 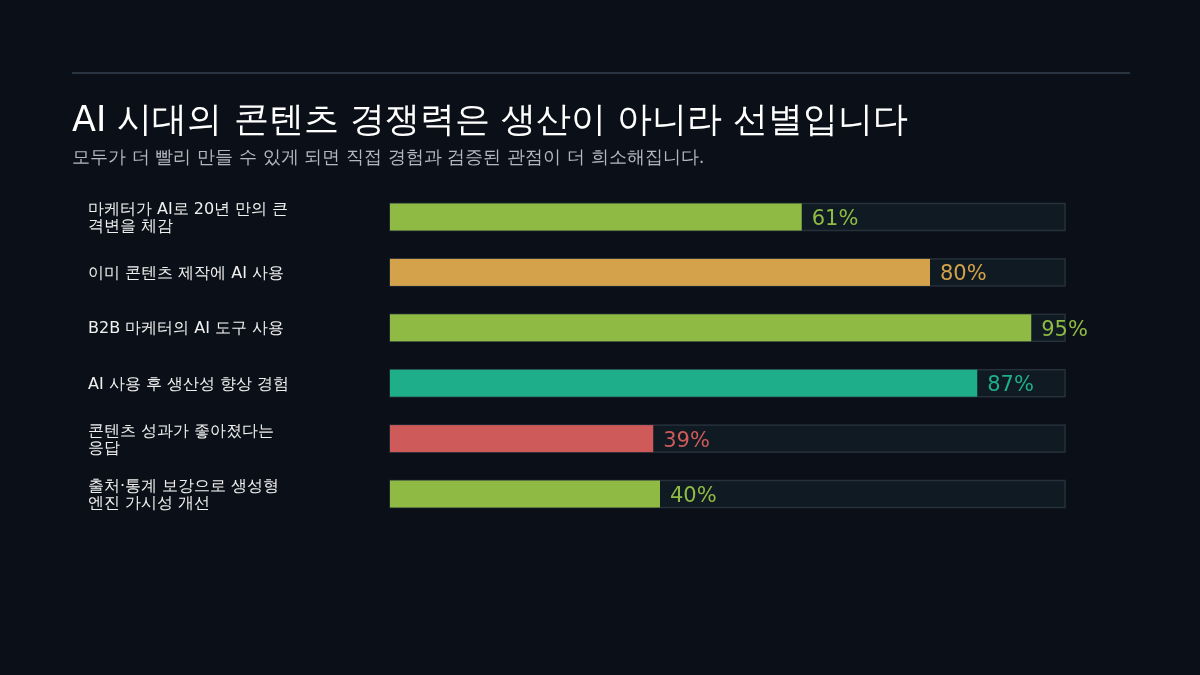 I want to click on chart-title: AI 시대의 콘텐츠 경쟁력은 생산이 아니라 선별입니다, so click(x=490, y=119).